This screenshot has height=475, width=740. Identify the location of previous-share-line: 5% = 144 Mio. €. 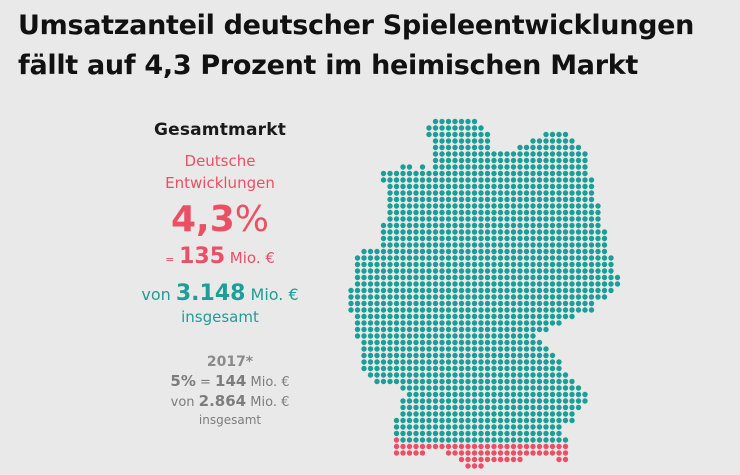
(230, 382).